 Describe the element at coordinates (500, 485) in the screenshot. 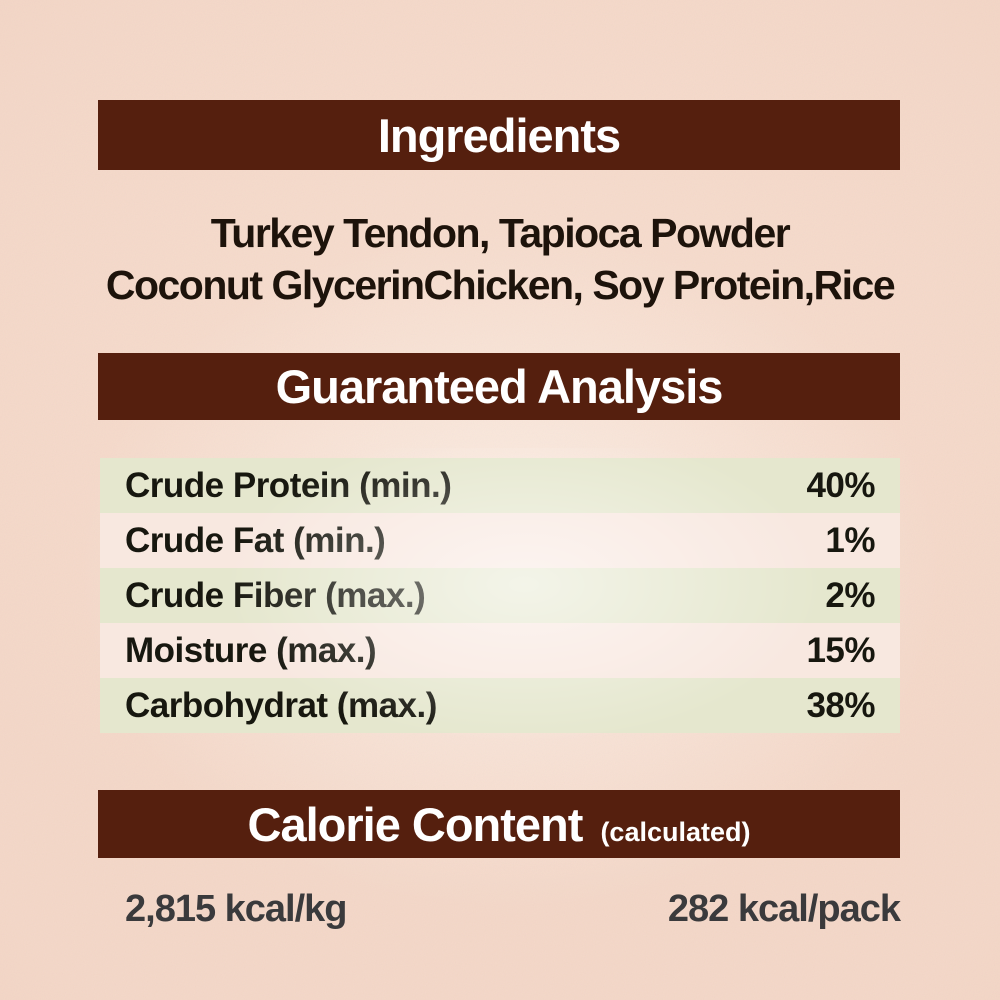

I see `table-row: Crude Protein (min.) 40%` at that location.